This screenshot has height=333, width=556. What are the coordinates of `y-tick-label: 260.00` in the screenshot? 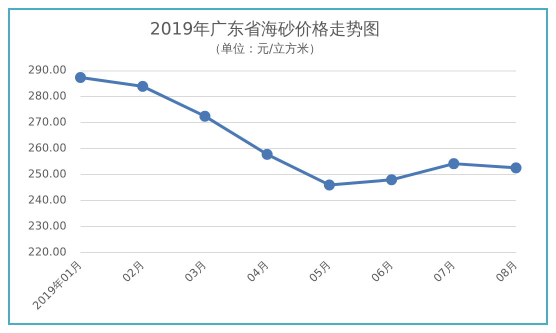 It's located at (47, 147).